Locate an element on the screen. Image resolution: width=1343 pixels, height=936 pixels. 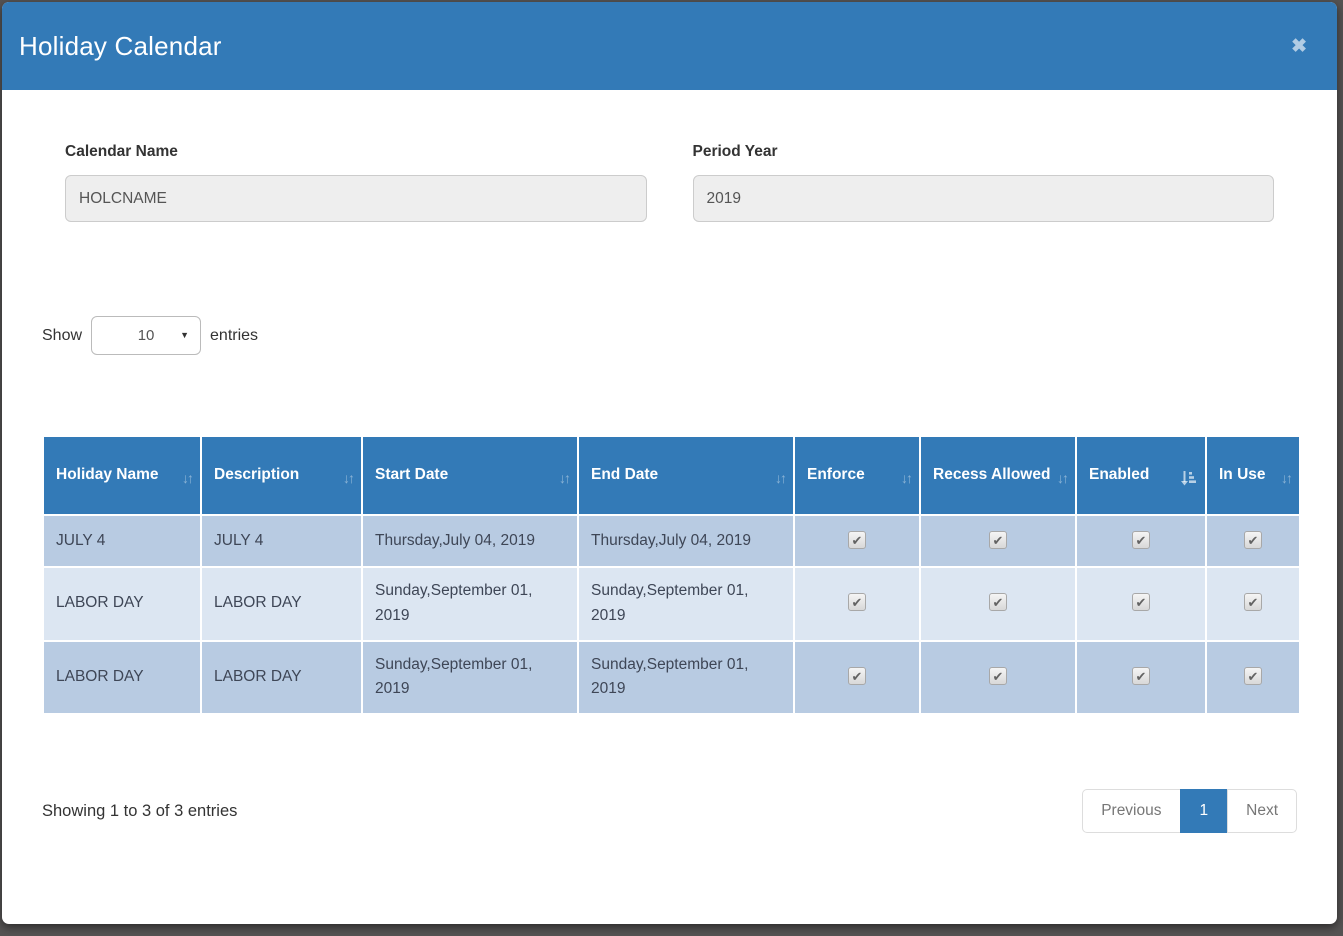
holiday-name-cell: JULY 4 is located at coordinates (122, 541).